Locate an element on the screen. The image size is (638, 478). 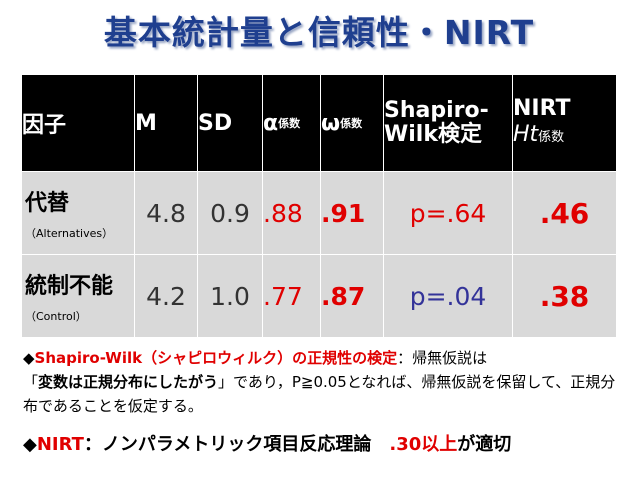
factor-english: （Alternatives） is located at coordinates (69, 233).